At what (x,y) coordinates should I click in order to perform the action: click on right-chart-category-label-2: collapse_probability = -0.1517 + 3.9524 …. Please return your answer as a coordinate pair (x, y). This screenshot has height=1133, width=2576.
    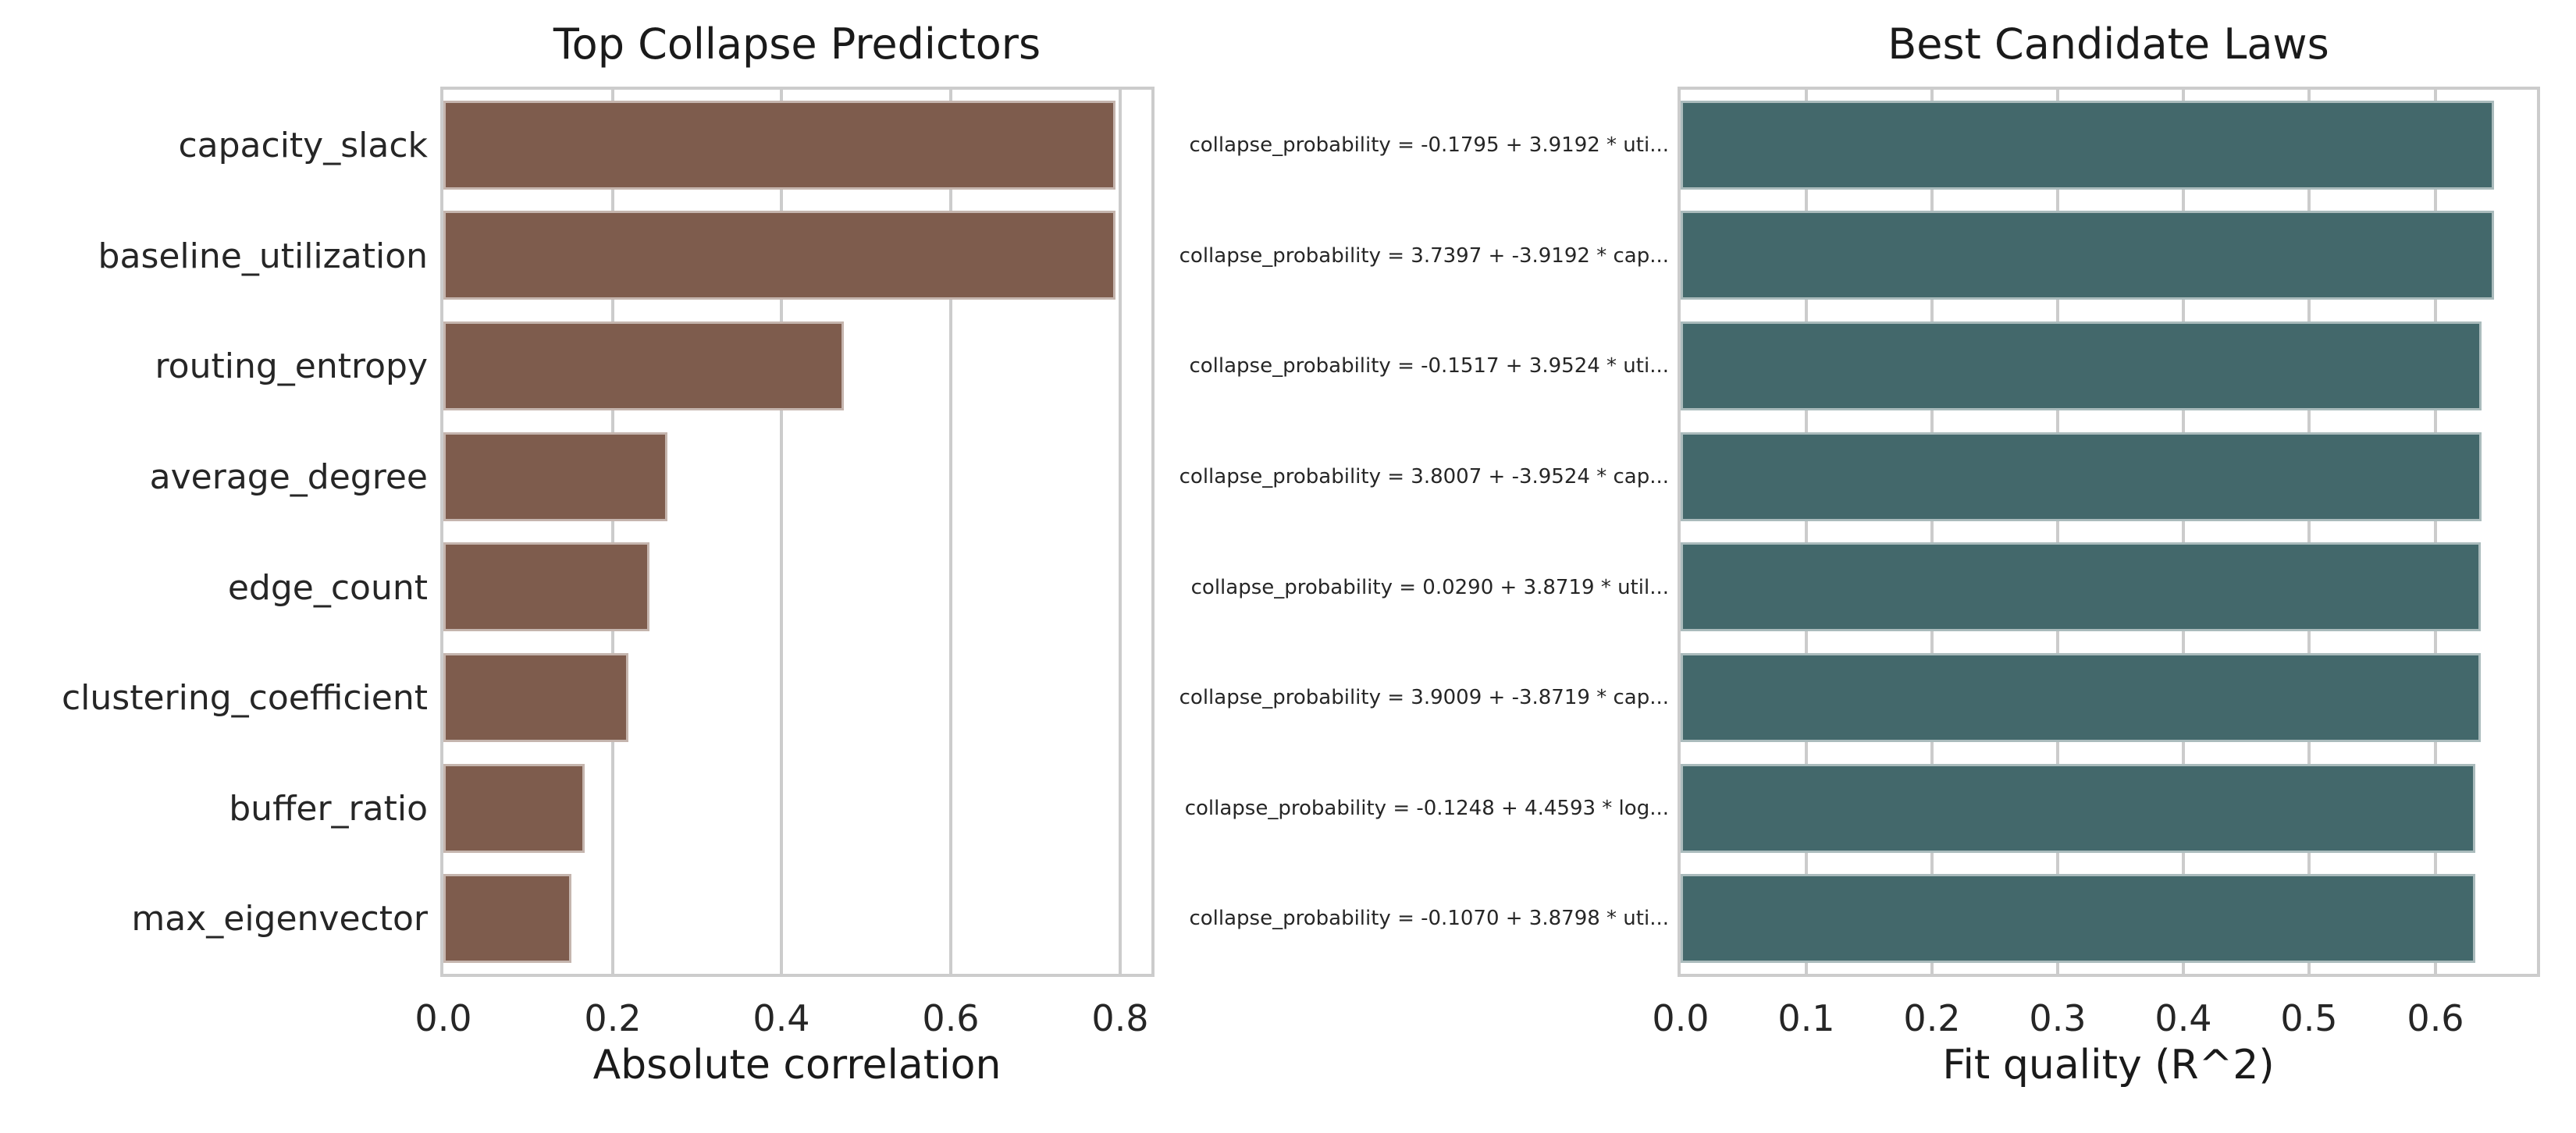
    Looking at the image, I should click on (1429, 366).